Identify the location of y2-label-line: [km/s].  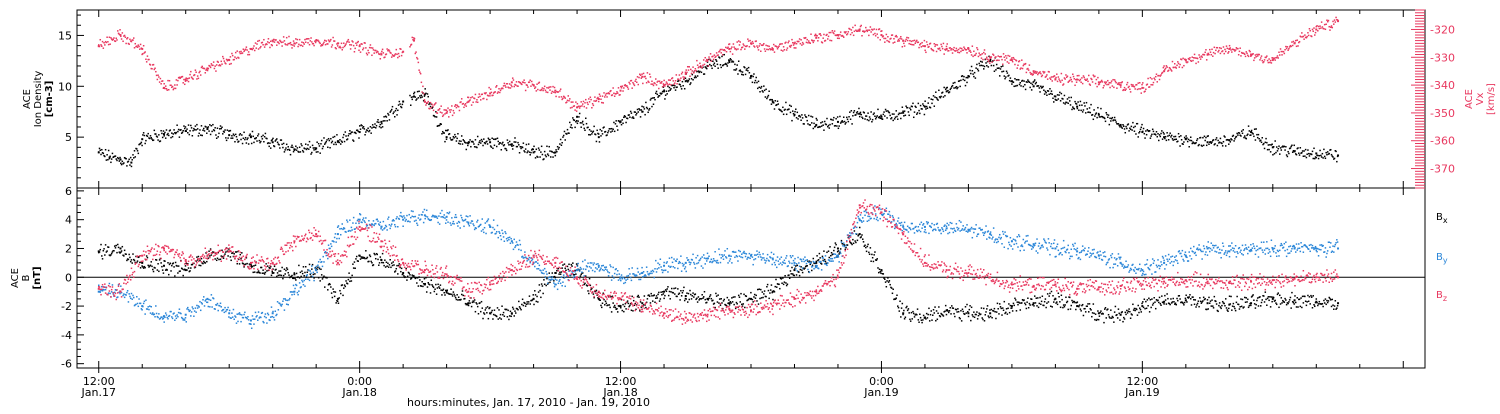
(1491, 99).